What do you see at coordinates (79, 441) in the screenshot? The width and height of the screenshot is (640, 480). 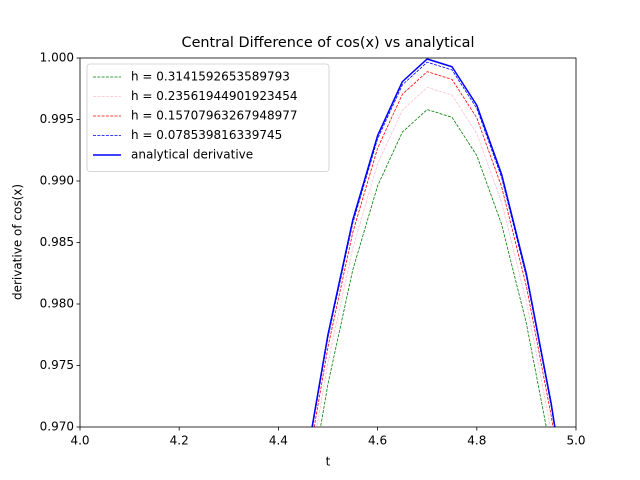 I see `x-tick-label: 4.0` at bounding box center [79, 441].